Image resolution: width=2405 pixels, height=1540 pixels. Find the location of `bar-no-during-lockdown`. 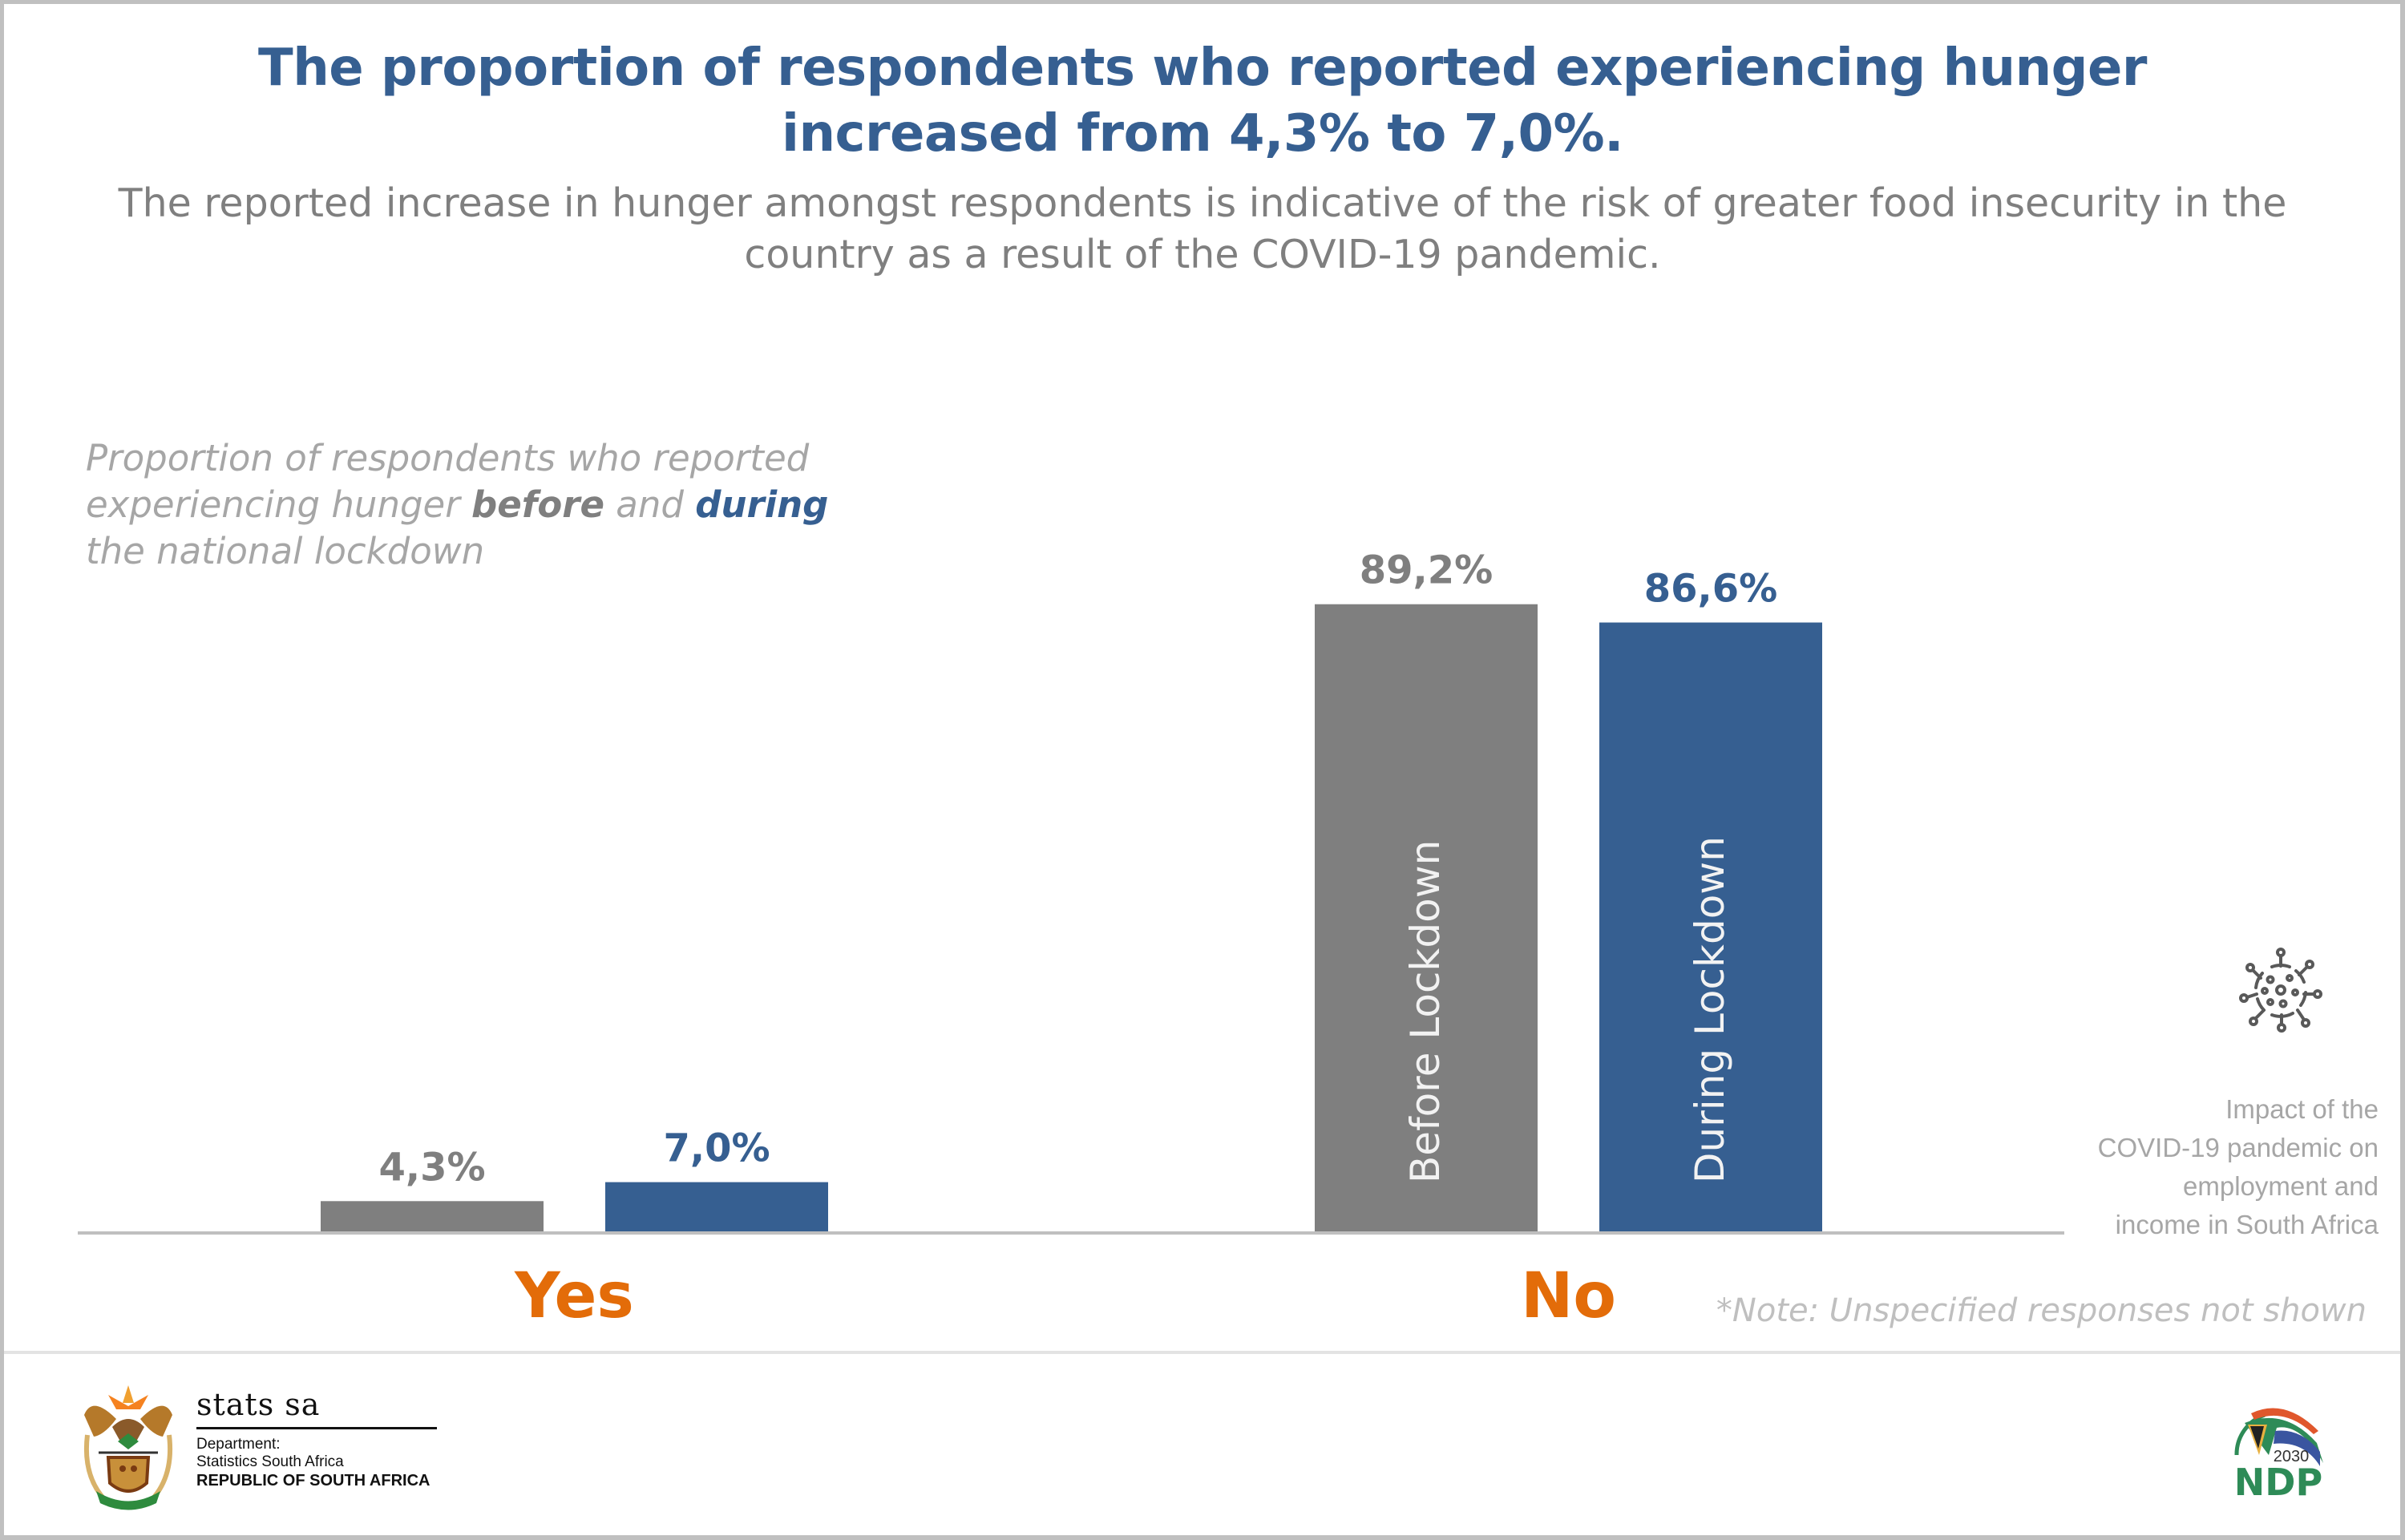

bar-no-during-lockdown is located at coordinates (1710, 927).